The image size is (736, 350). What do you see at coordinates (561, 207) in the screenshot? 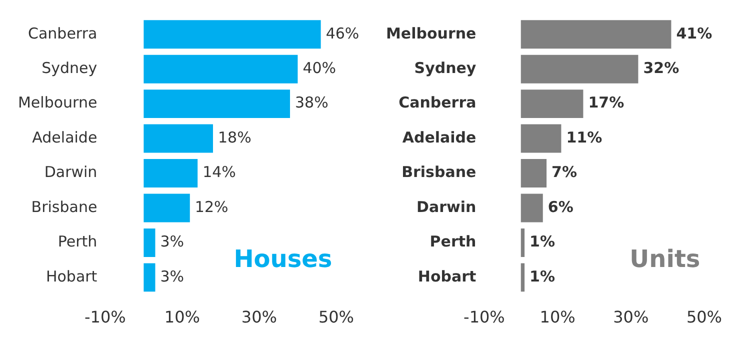
I see `data-label: 6%` at bounding box center [561, 207].